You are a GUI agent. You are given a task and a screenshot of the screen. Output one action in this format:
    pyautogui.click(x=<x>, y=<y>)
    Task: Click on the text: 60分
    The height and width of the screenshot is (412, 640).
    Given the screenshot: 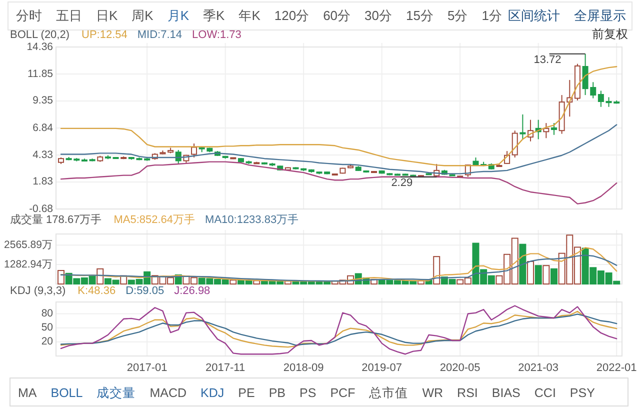 What is the action you would take?
    pyautogui.click(x=337, y=15)
    